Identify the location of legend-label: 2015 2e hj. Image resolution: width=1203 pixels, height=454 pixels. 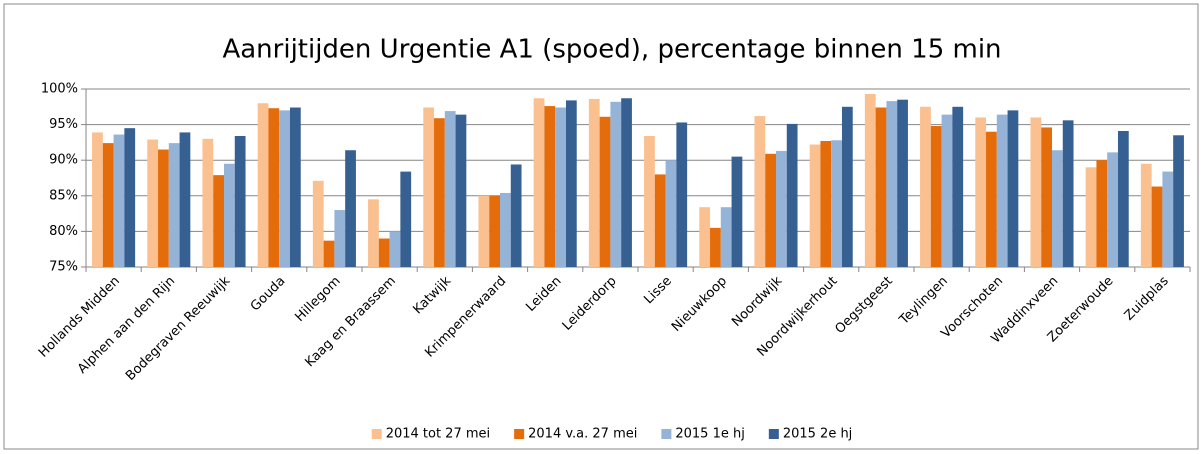
(817, 434).